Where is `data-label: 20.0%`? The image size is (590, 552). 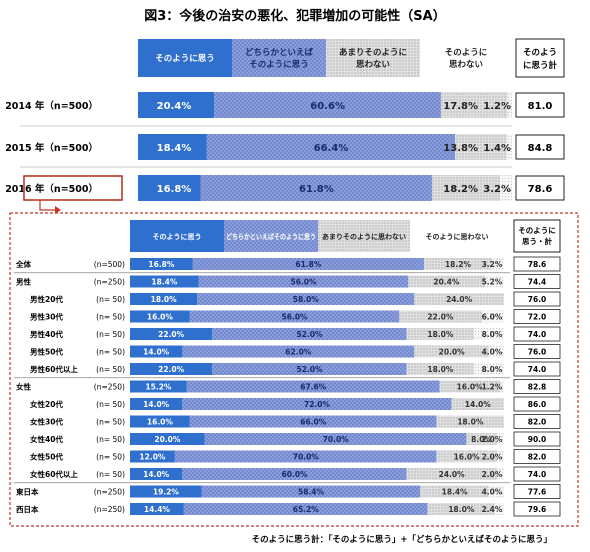
data-label: 20.0% is located at coordinates (452, 352).